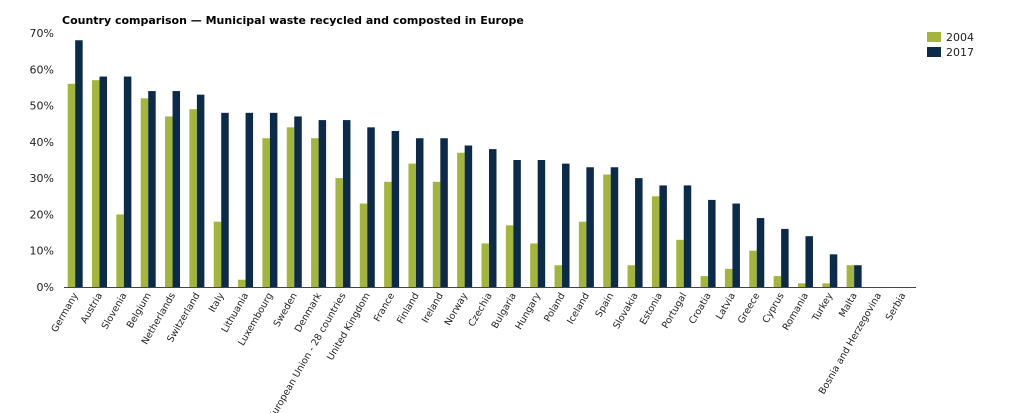 The width and height of the screenshot is (1024, 413). What do you see at coordinates (42, 142) in the screenshot?
I see `y-tick-label: 40%` at bounding box center [42, 142].